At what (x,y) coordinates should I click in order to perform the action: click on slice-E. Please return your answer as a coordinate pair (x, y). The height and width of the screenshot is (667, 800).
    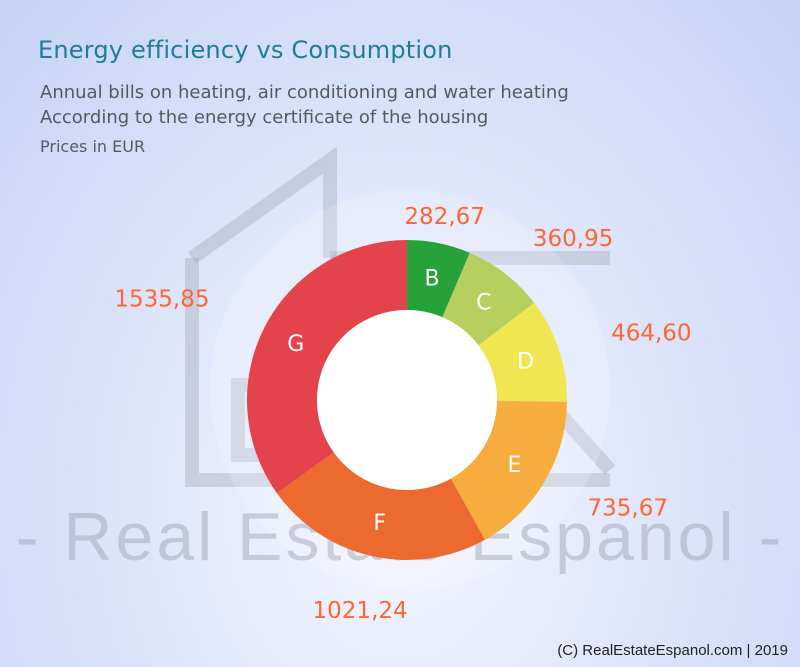
    Looking at the image, I should click on (508, 470).